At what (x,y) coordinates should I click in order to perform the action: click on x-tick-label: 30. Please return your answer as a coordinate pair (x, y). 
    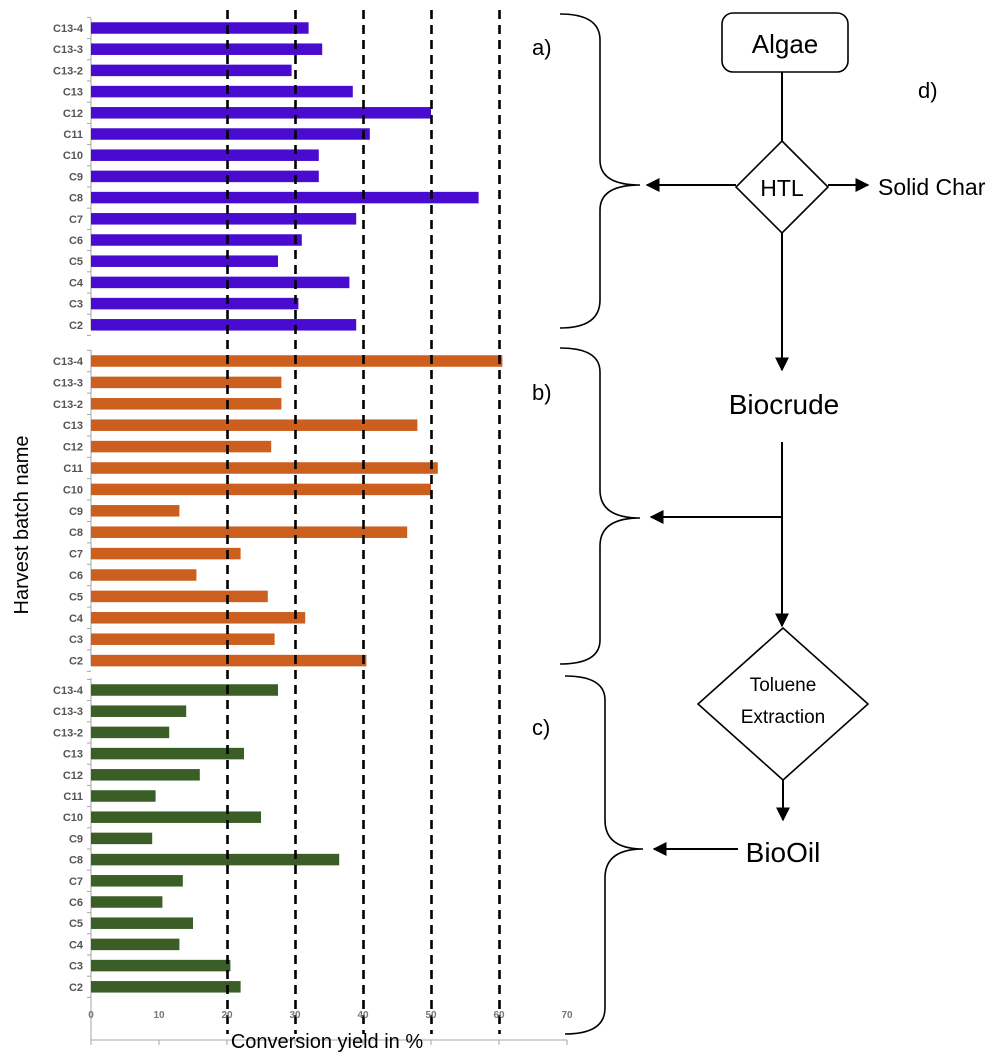
    Looking at the image, I should click on (295, 1015).